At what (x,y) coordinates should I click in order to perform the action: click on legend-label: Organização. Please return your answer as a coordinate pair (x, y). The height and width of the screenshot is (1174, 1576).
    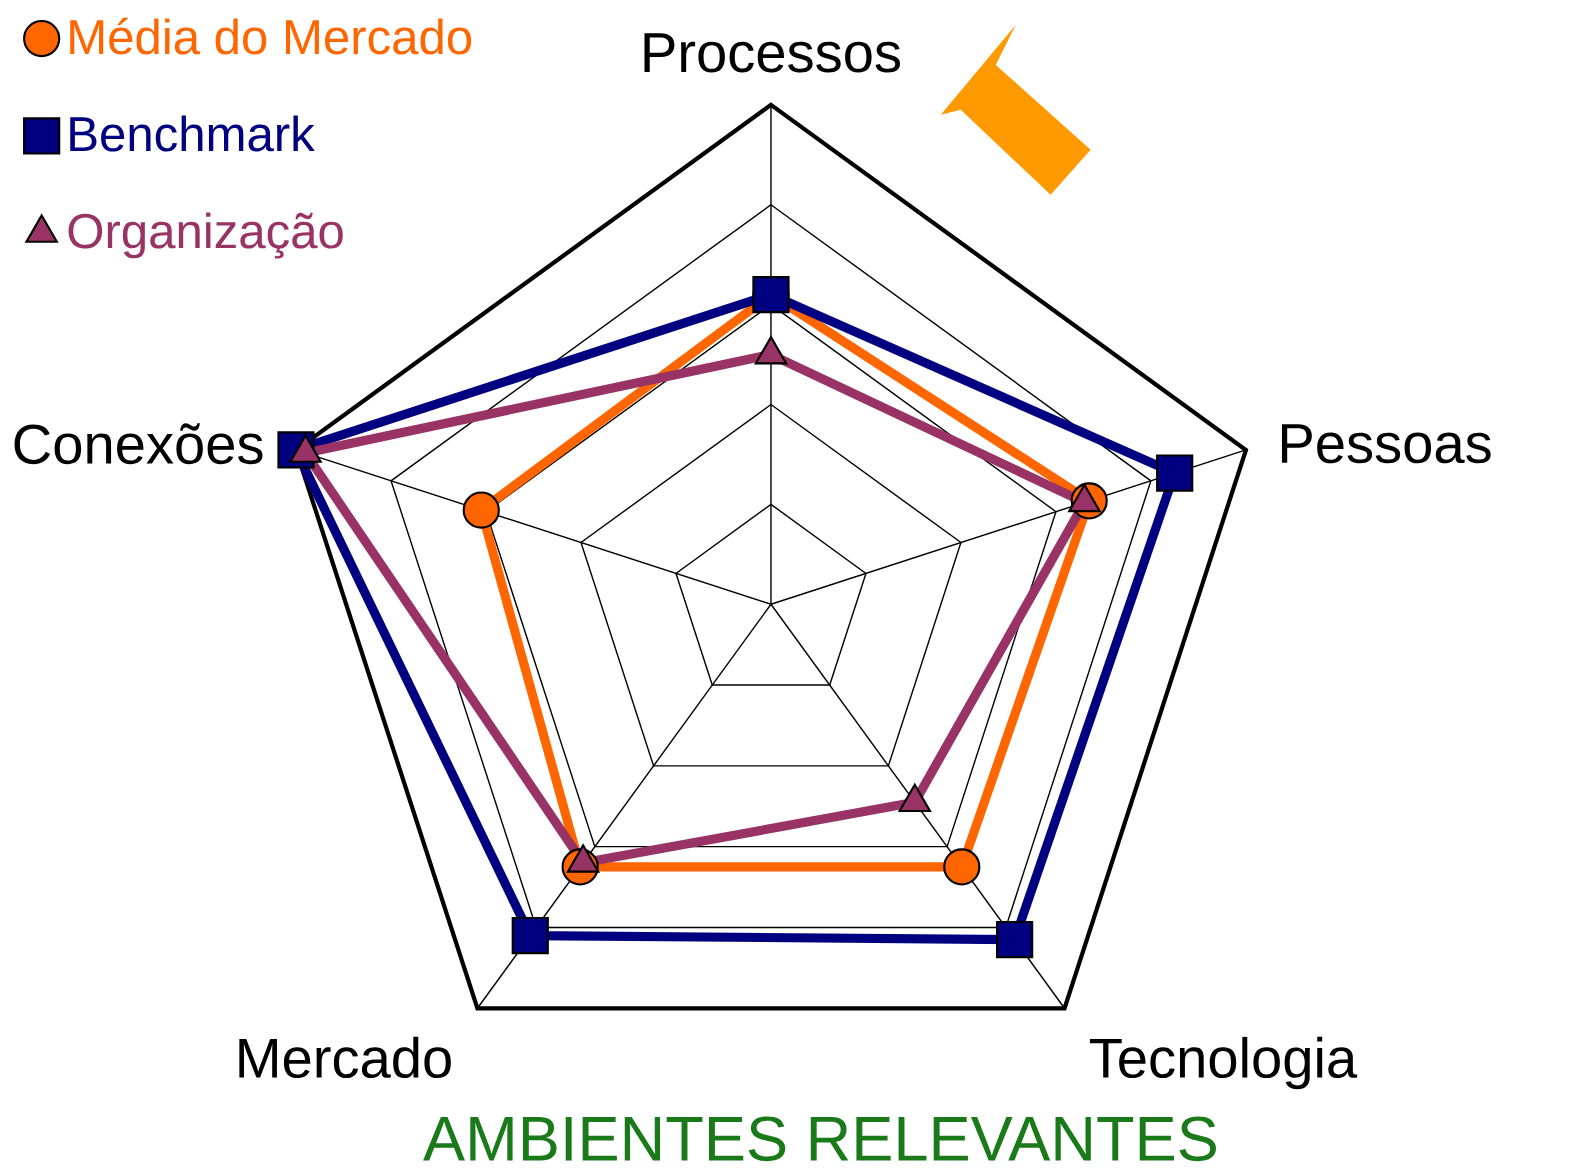
    Looking at the image, I should click on (205, 235).